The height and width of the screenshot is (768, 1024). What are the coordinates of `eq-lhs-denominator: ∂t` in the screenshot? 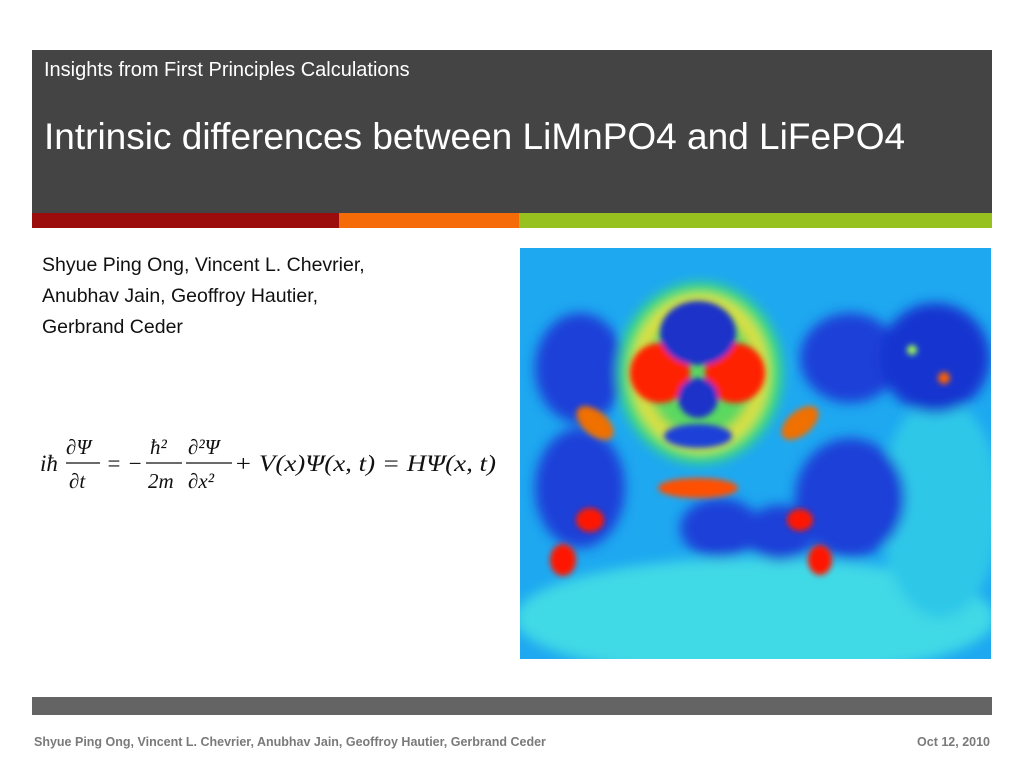 It's located at (77, 481).